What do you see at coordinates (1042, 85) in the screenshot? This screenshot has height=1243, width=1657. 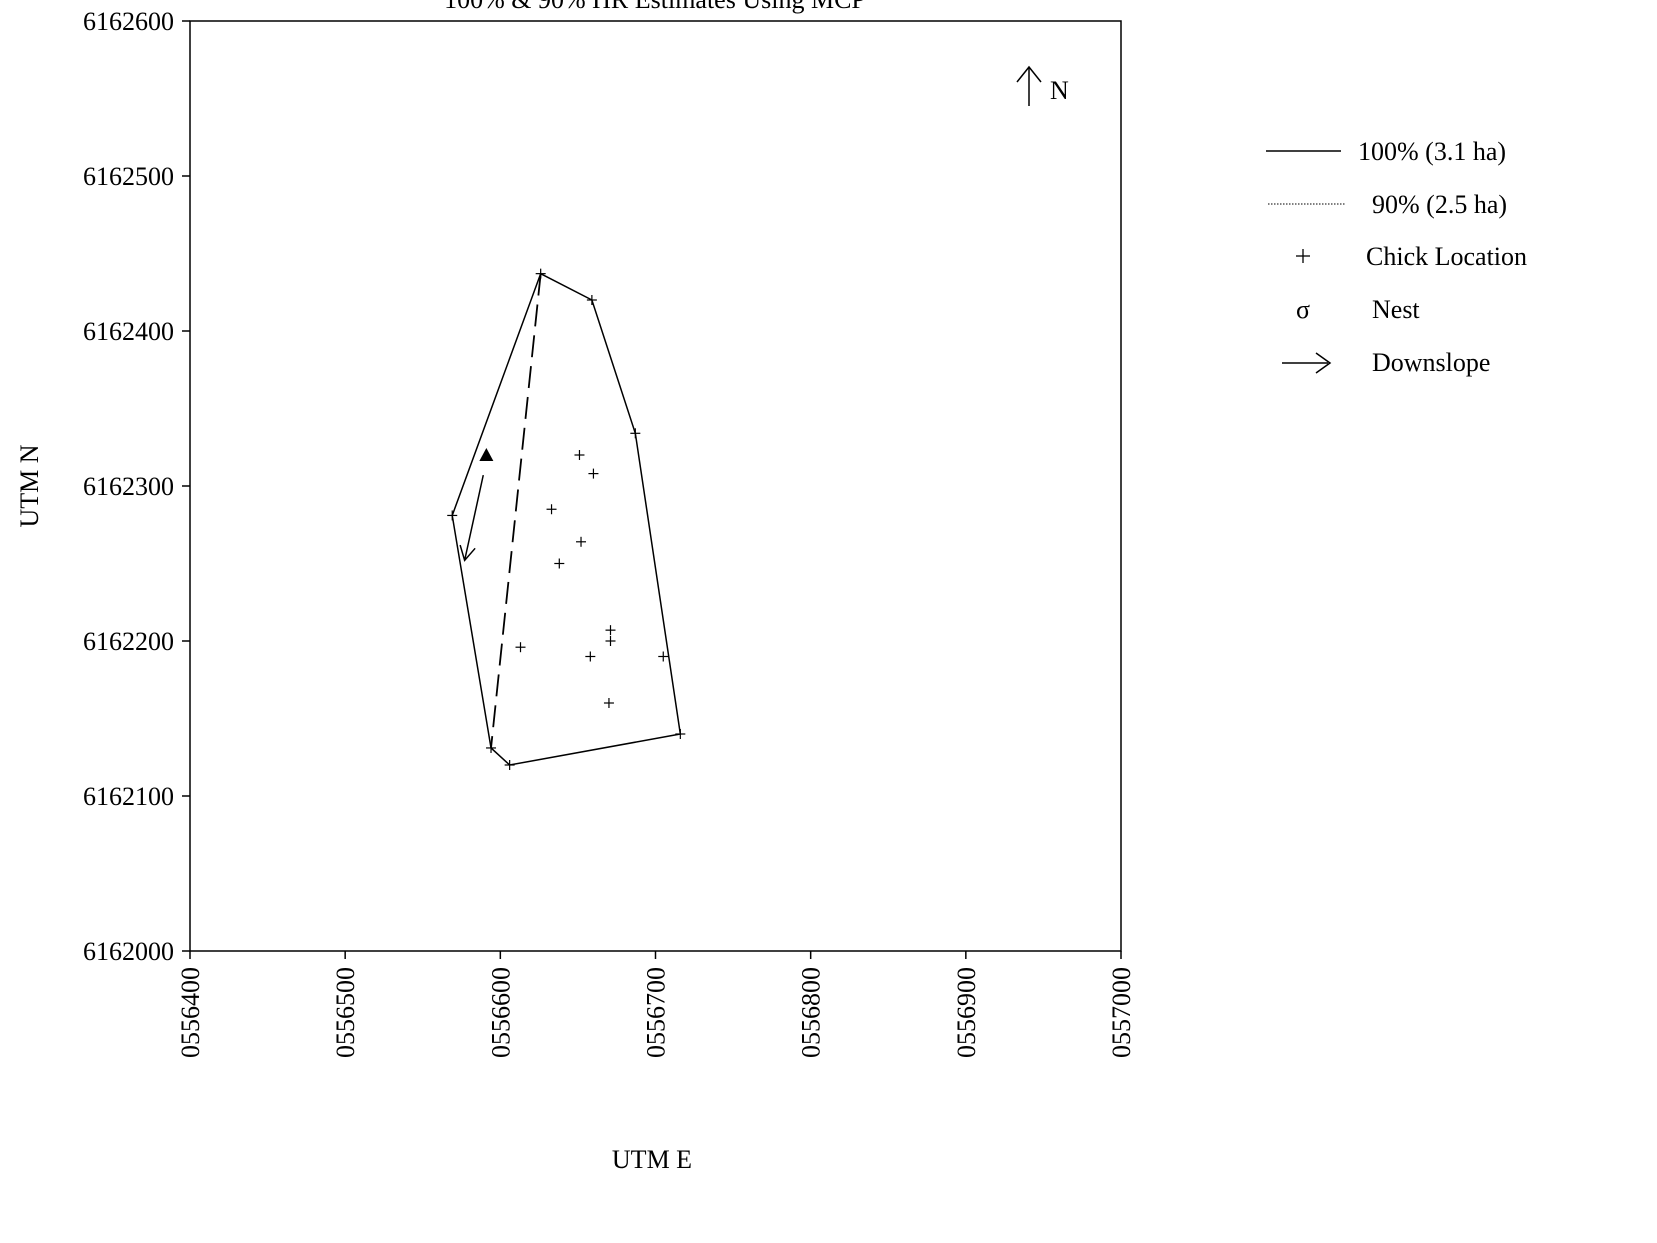 I see `north-arrow: N` at bounding box center [1042, 85].